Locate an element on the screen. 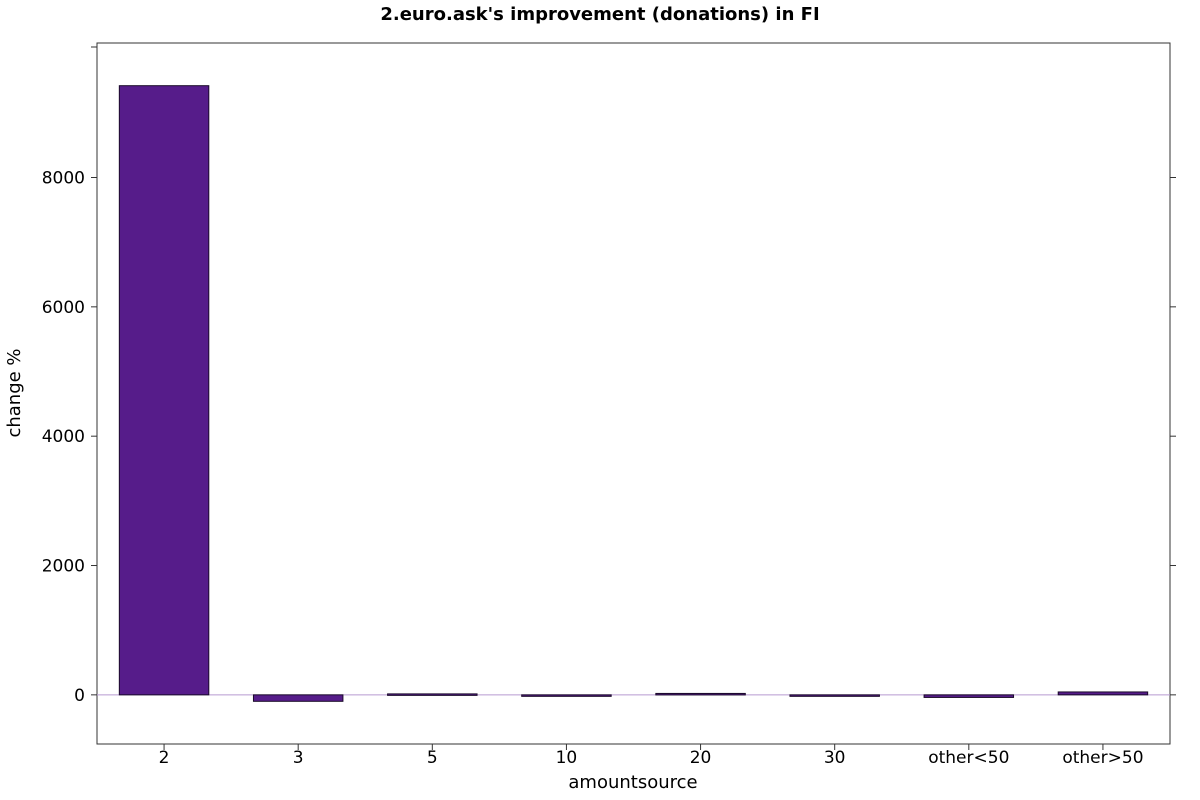 Image resolution: width=1200 pixels, height=800 pixels. y-tick-label-0: 0 is located at coordinates (79, 696).